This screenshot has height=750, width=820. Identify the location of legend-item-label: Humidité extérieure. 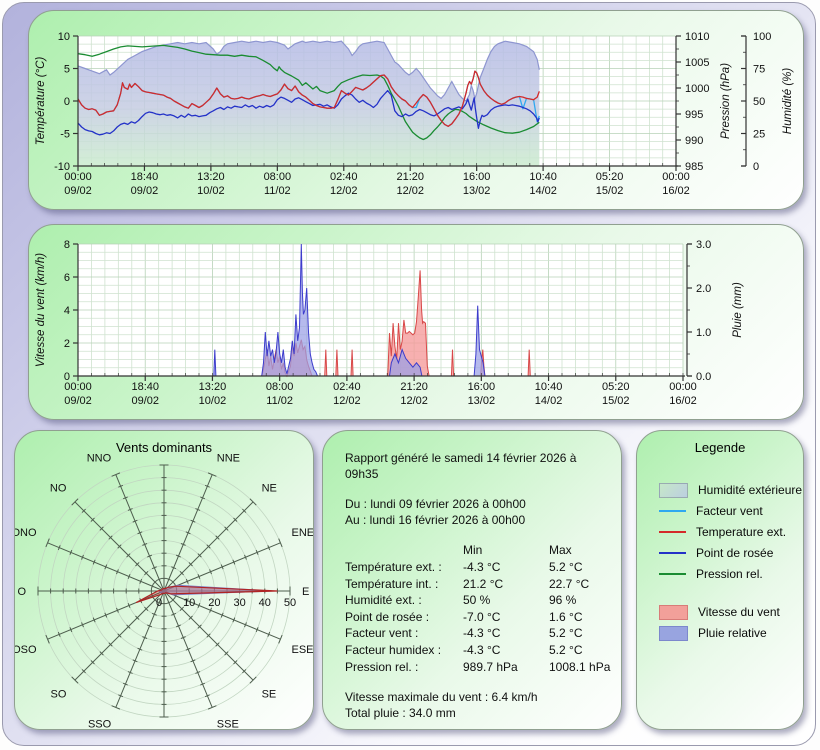
(750, 490).